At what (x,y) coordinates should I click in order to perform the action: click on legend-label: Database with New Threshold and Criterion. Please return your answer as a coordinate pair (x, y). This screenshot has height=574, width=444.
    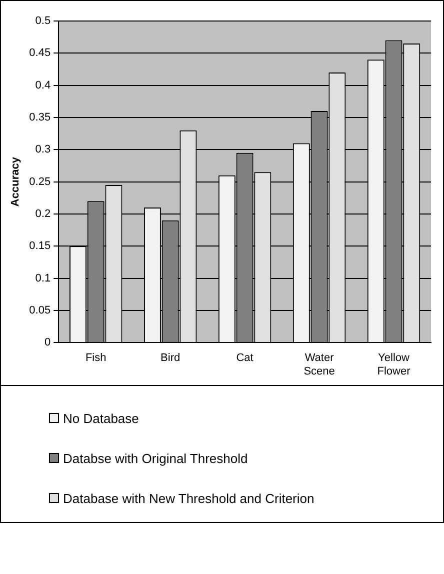
    Looking at the image, I should click on (188, 498).